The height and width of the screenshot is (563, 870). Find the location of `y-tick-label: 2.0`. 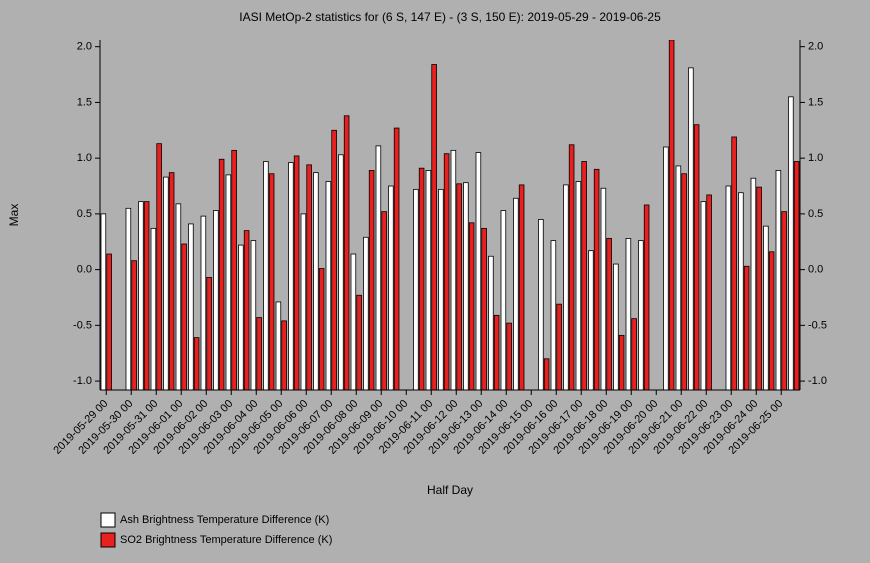

y-tick-label: 2.0 is located at coordinates (84, 47).